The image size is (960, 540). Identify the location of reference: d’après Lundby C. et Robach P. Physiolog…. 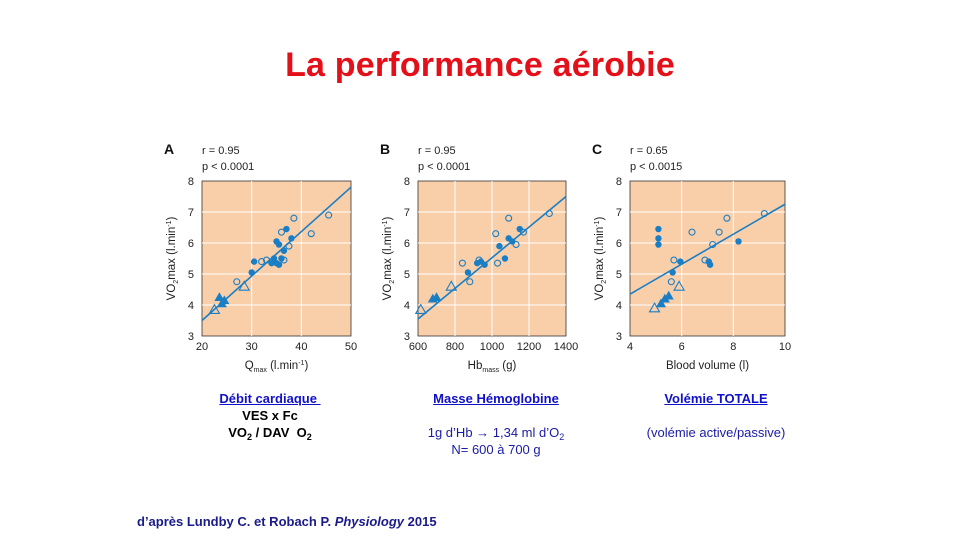
(287, 521).